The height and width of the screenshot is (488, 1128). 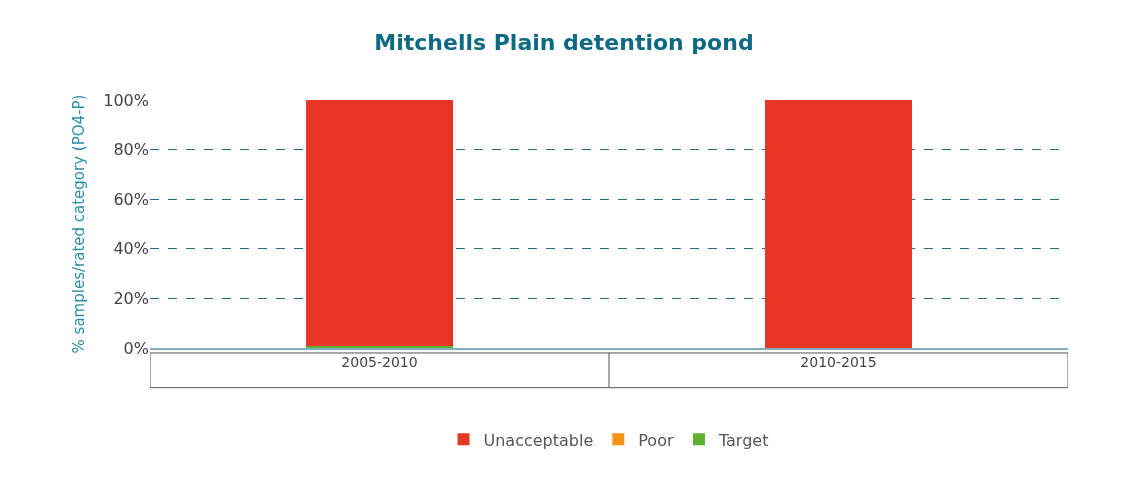 I want to click on legend-label: Poor, so click(x=656, y=440).